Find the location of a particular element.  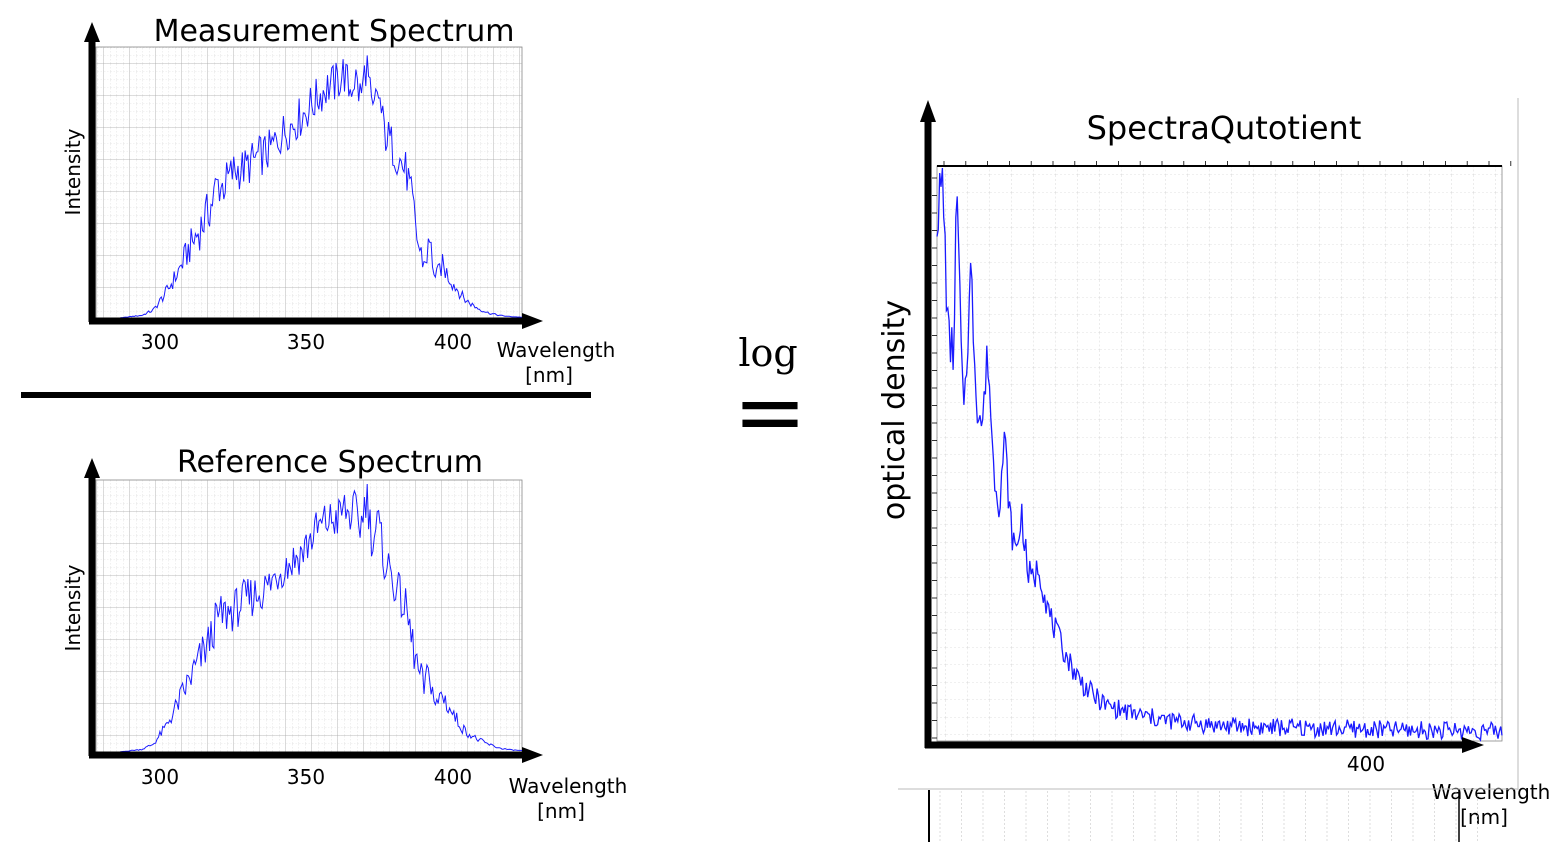

quotient-lower-grid-group is located at coordinates (1208, 816).